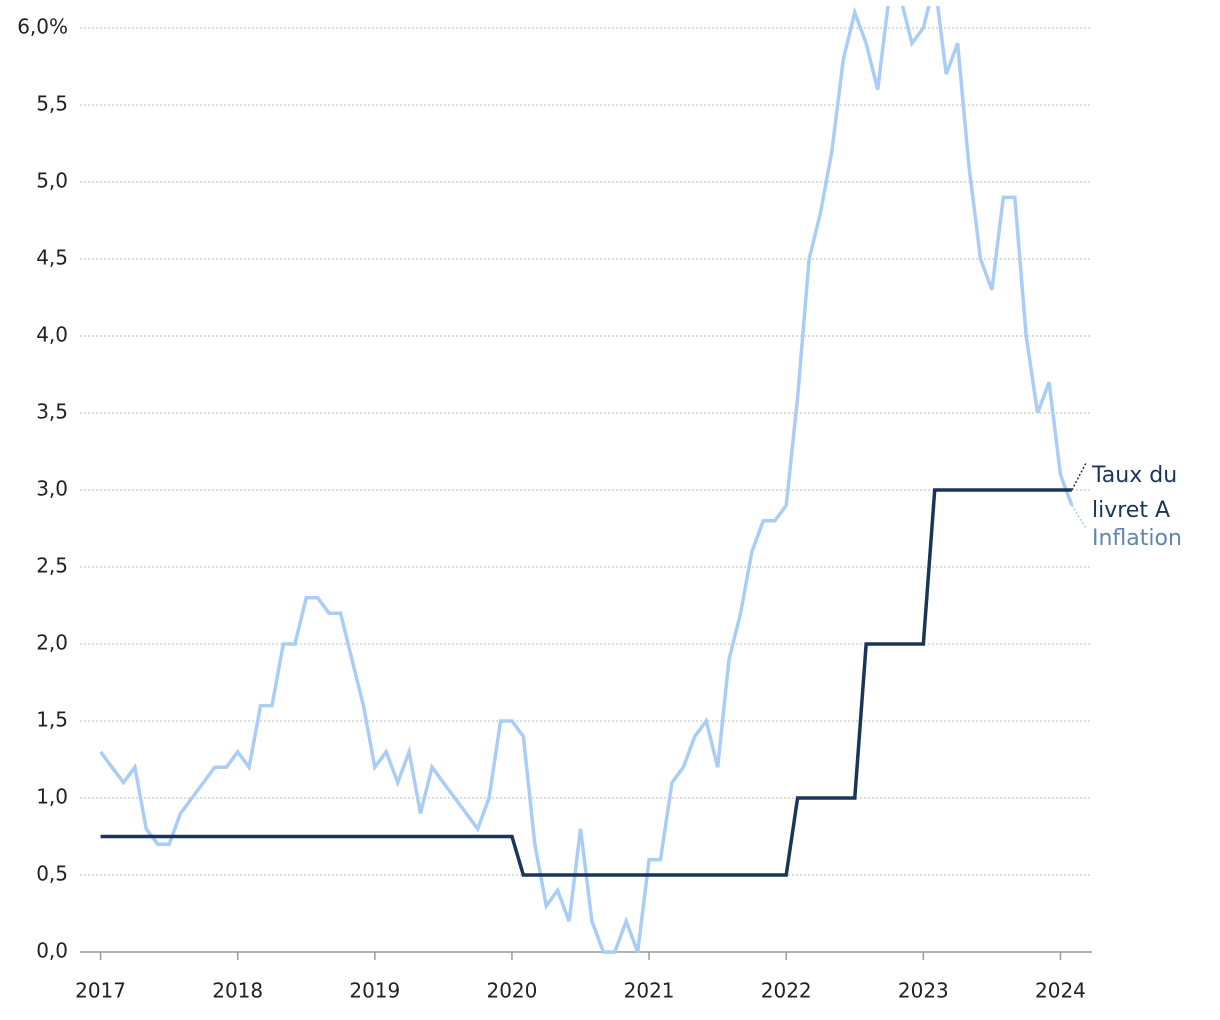 This screenshot has height=1020, width=1220. I want to click on x-tick-label: 2023, so click(923, 991).